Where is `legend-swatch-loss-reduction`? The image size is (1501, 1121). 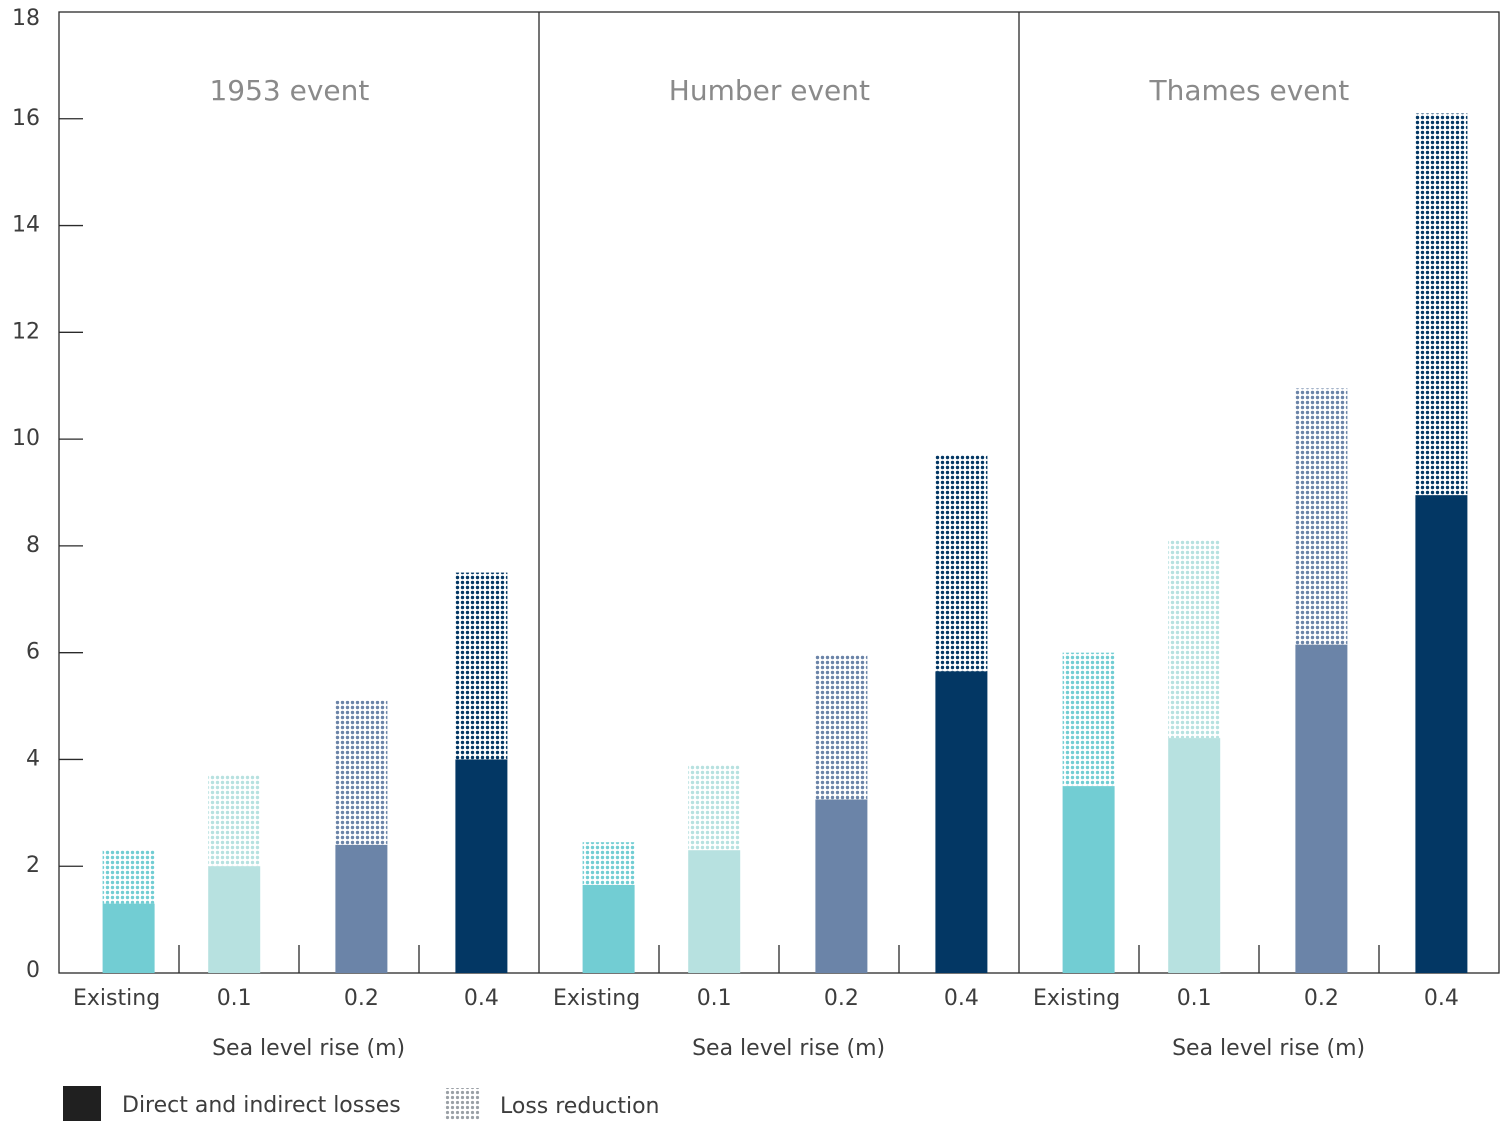
legend-swatch-loss-reduction is located at coordinates (462, 1104).